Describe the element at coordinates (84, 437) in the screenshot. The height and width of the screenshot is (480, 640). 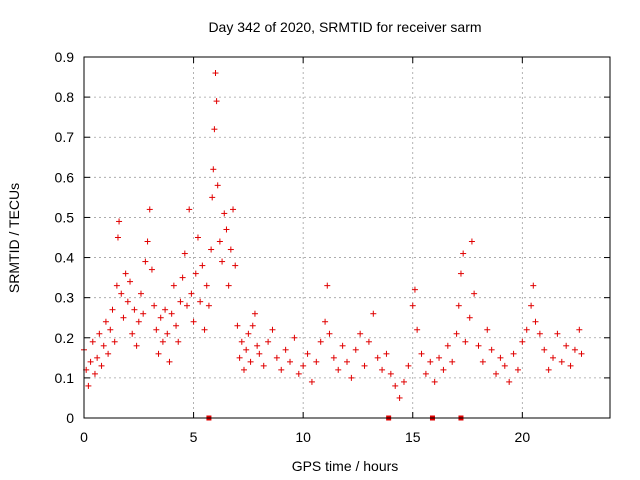
I see `x-tick-label: 0` at that location.